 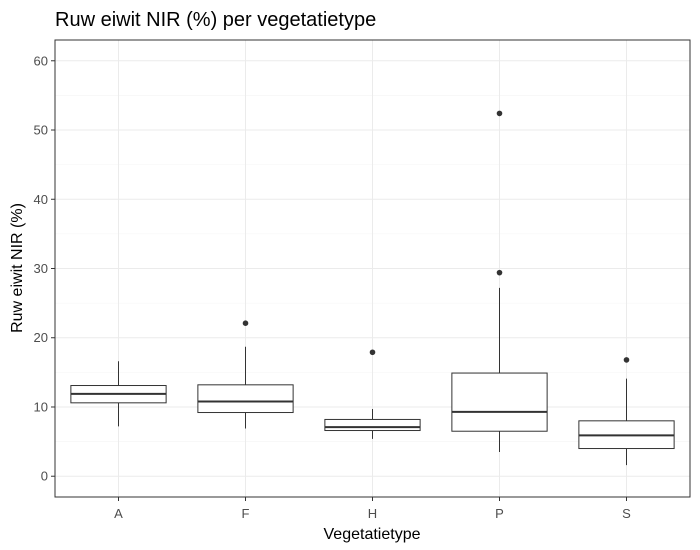 I want to click on y-tick-label: 30, so click(x=41, y=268).